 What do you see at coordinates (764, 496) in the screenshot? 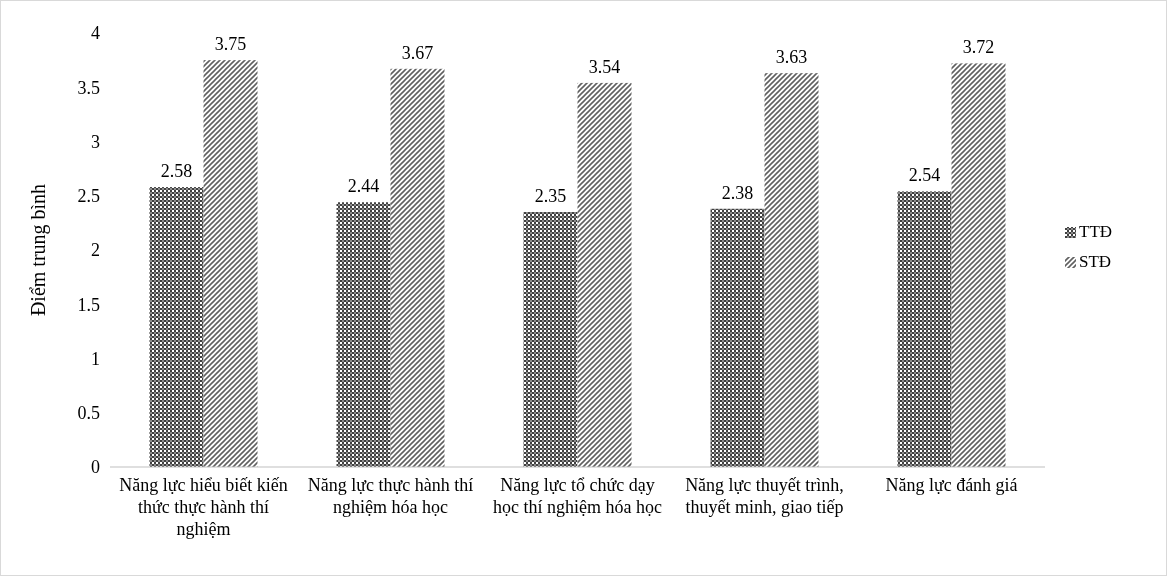
I see `x-tick-label: Năng lực thuyết trình, thuyết minh, giao tiếp` at bounding box center [764, 496].